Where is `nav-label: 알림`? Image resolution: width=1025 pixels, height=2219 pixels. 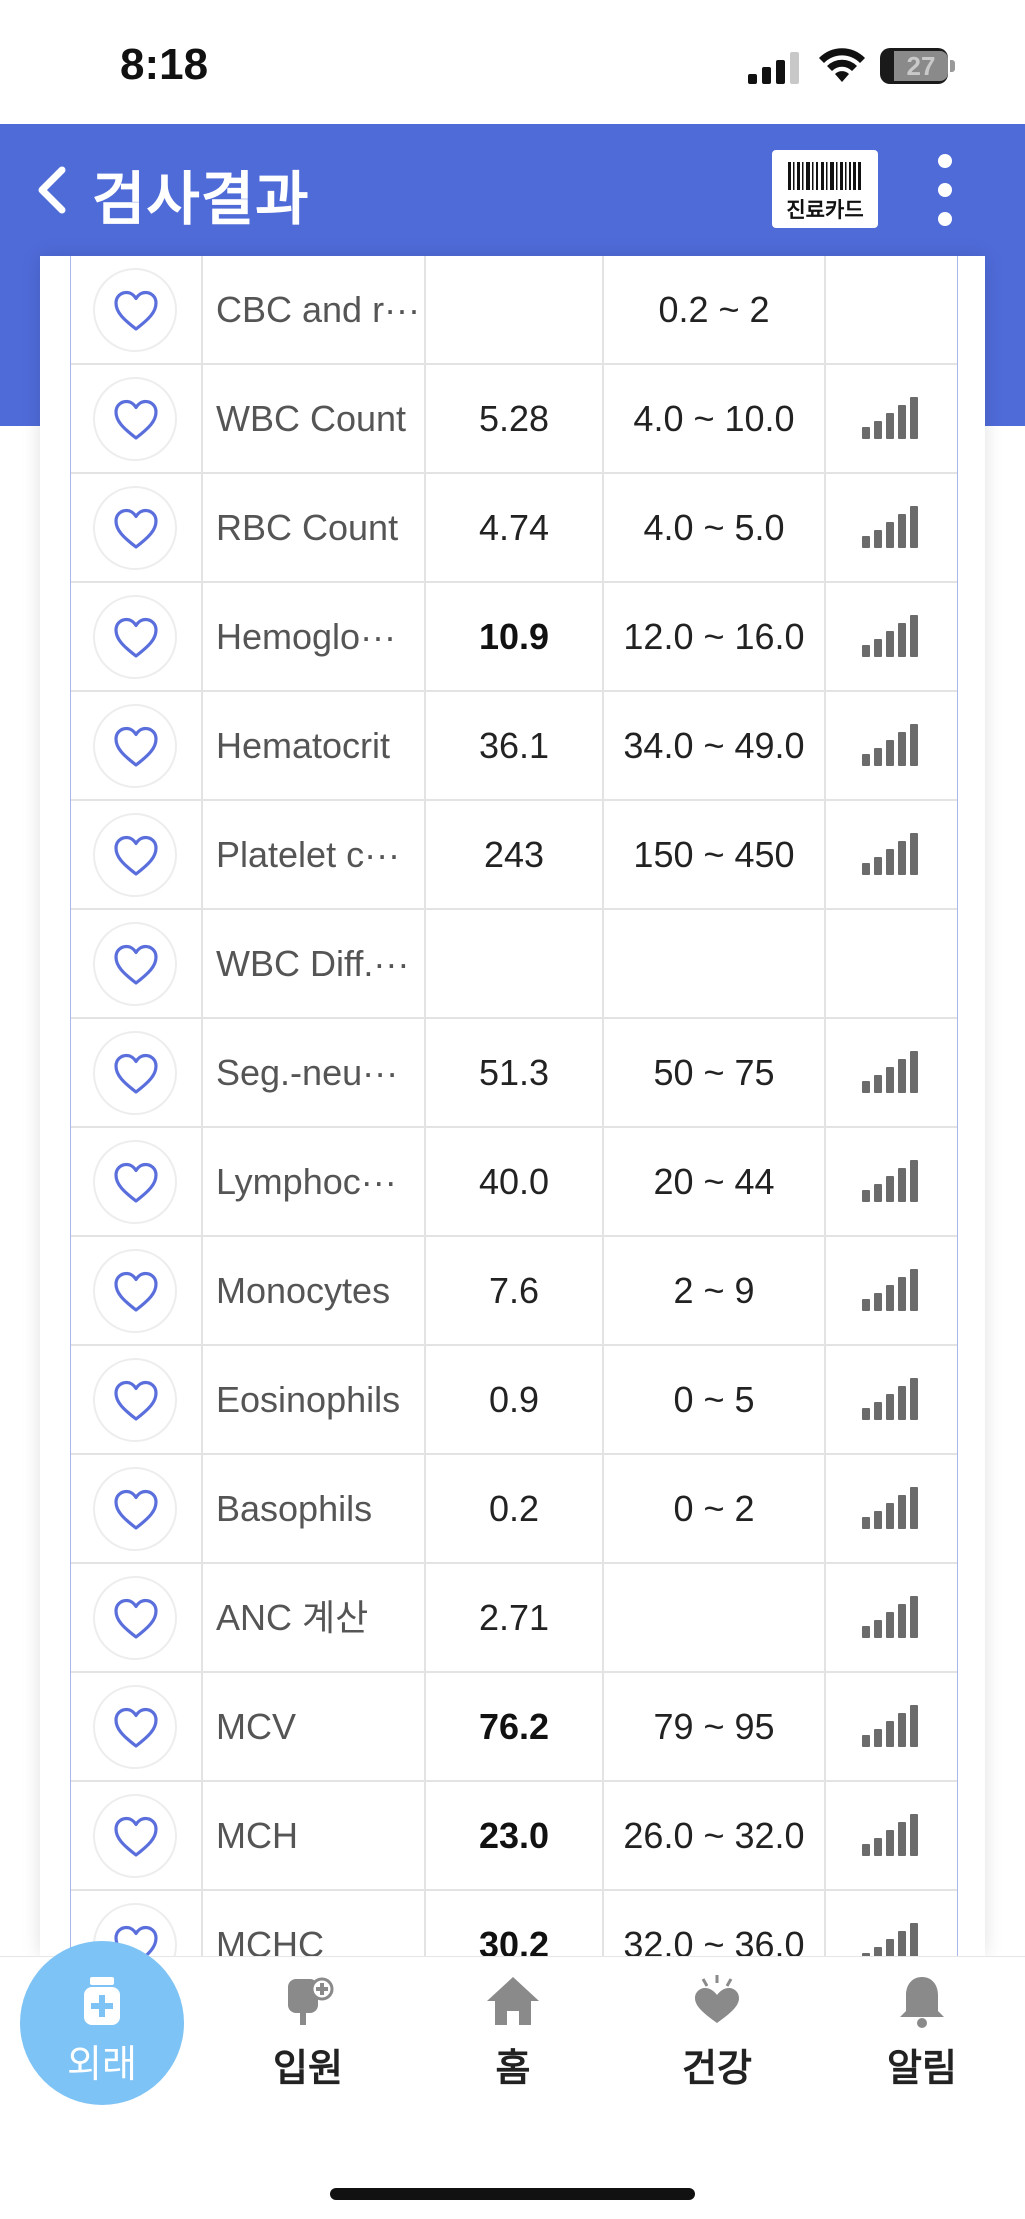
nav-label: 알림 is located at coordinates (922, 2069).